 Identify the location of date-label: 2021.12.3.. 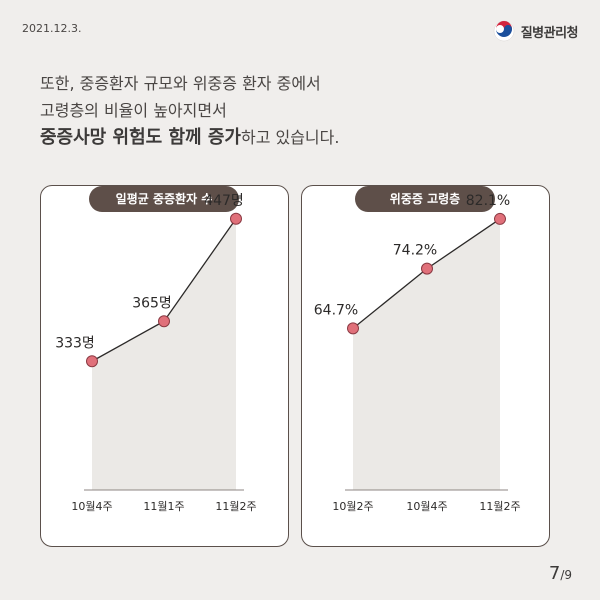
(52, 28).